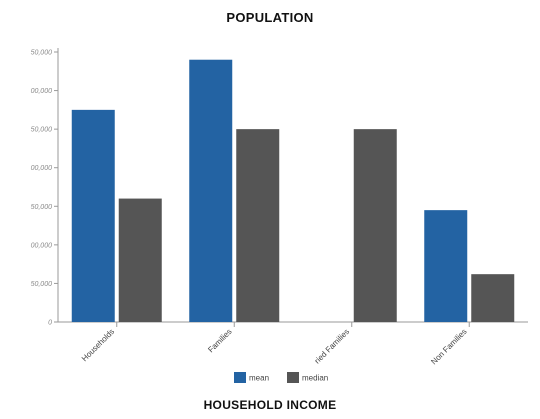 This screenshot has height=419, width=540. I want to click on y-tick-label: 0, so click(50, 323).